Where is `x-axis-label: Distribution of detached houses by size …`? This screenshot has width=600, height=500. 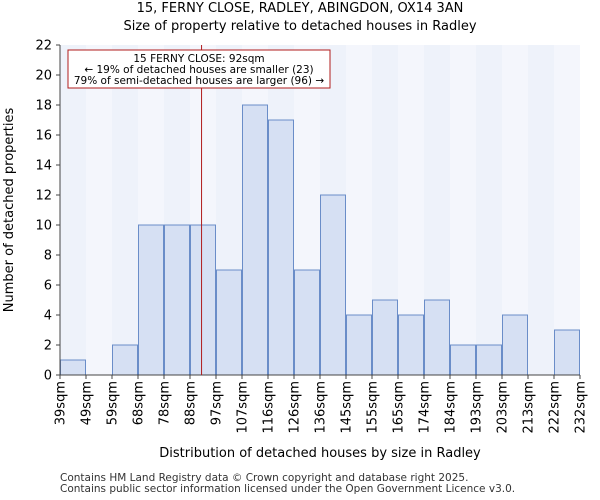 x-axis-label: Distribution of detached houses by size … is located at coordinates (320, 453).